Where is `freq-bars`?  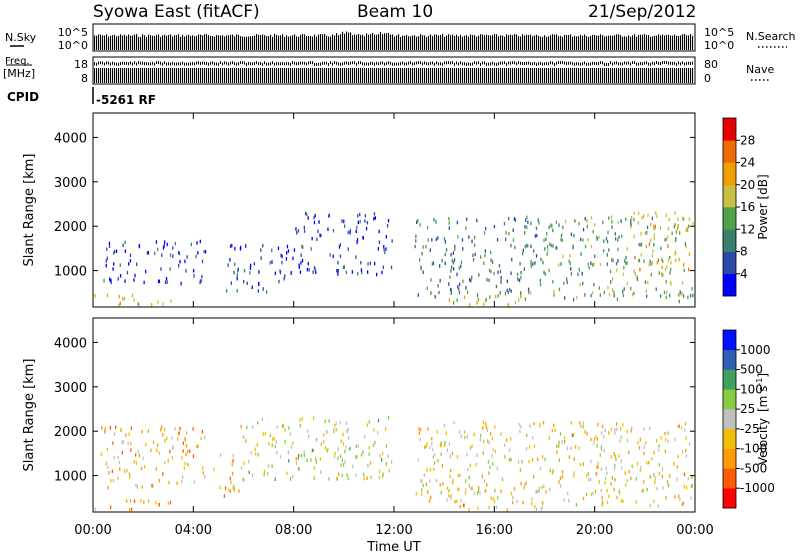 freq-bars is located at coordinates (394, 75).